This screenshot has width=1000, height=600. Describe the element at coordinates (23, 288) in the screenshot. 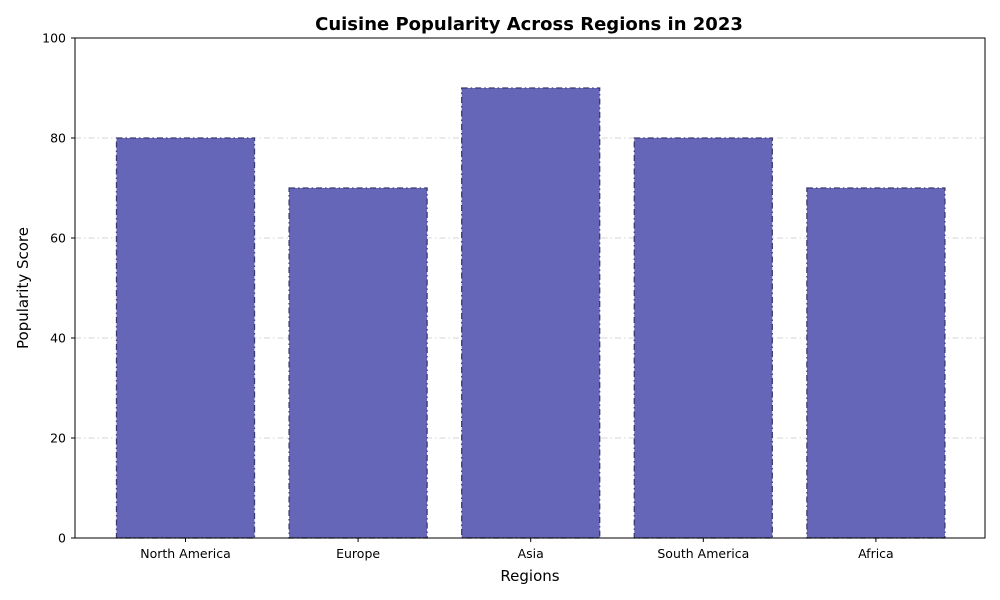

I see `y-axis-label: Popularity Score` at that location.